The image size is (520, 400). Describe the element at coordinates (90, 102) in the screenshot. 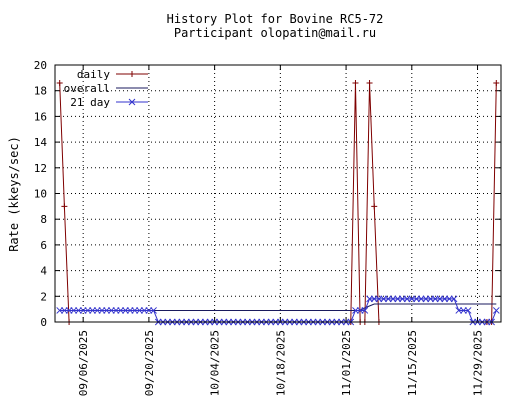

I see `legend-label: 21 day` at that location.